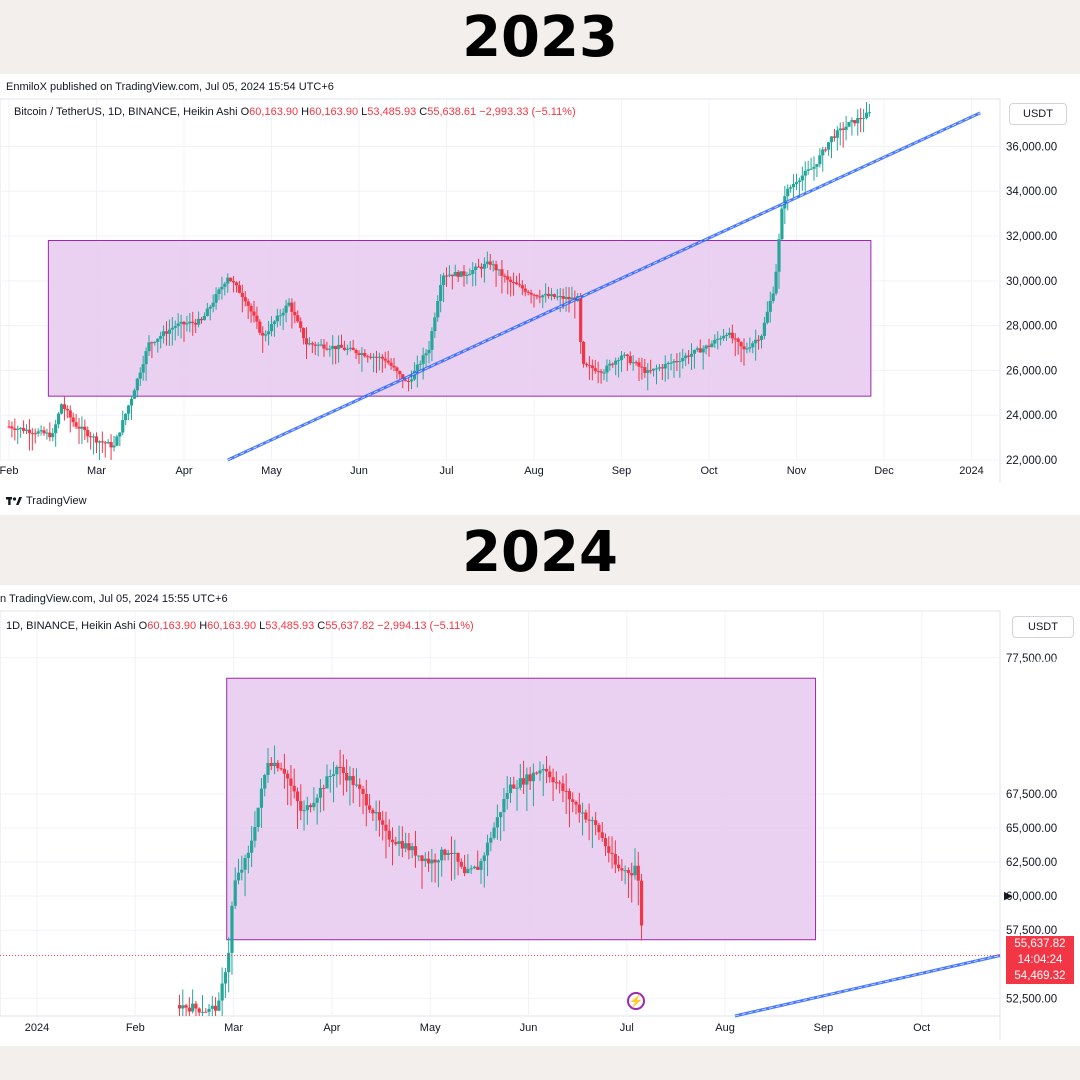 This screenshot has width=1080, height=1080. Describe the element at coordinates (1031, 282) in the screenshot. I see `y-tick-label: 30,000.00` at that location.